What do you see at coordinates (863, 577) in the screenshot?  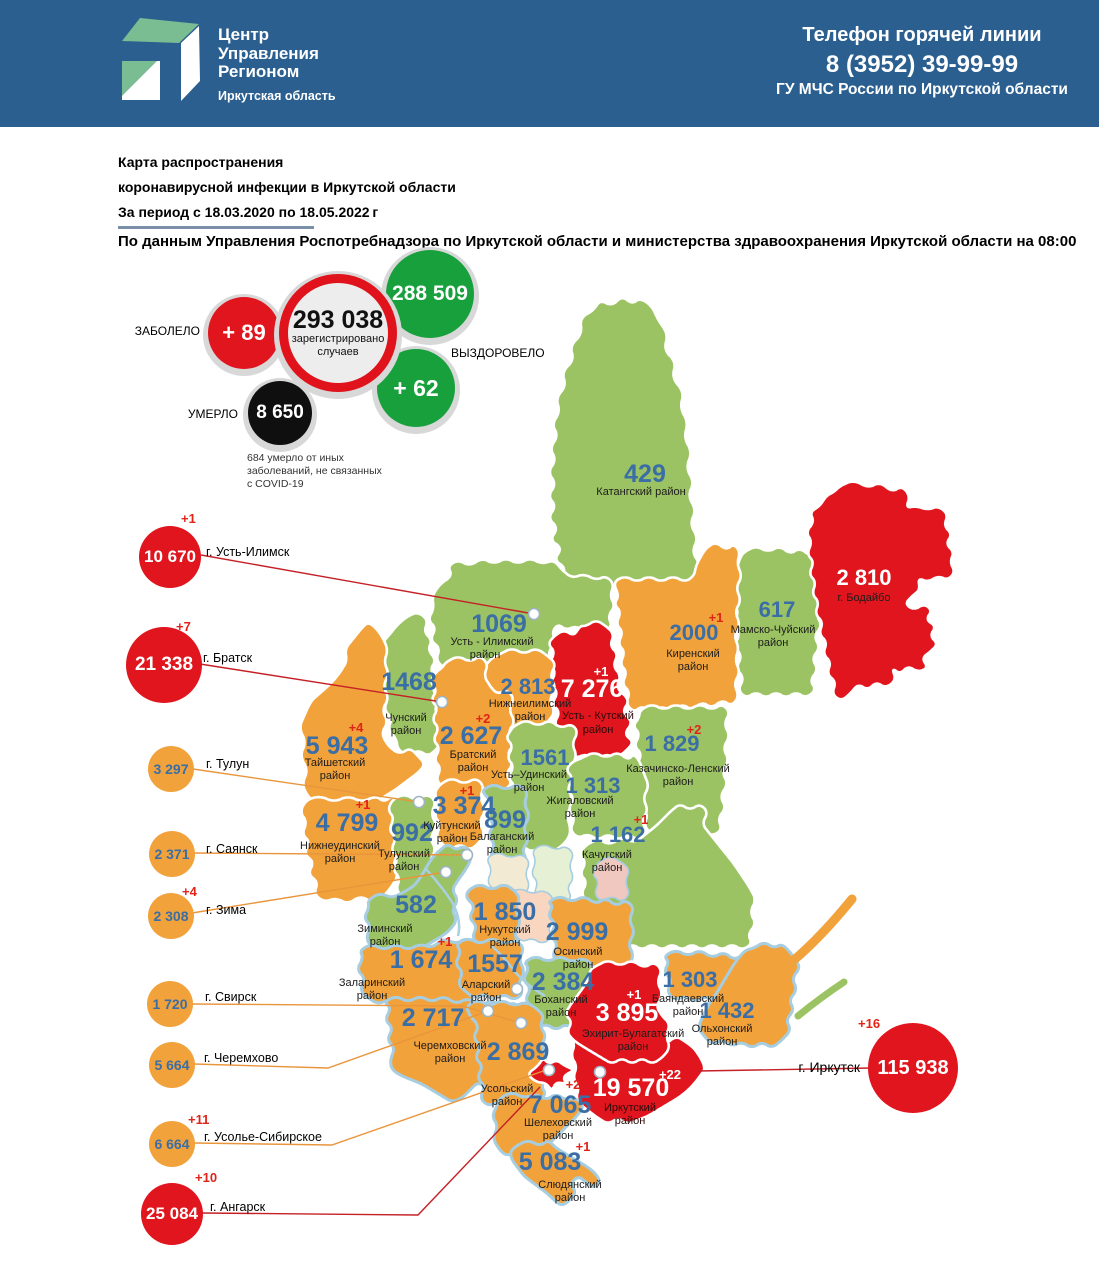 I see `svg-text: 2 810` at bounding box center [863, 577].